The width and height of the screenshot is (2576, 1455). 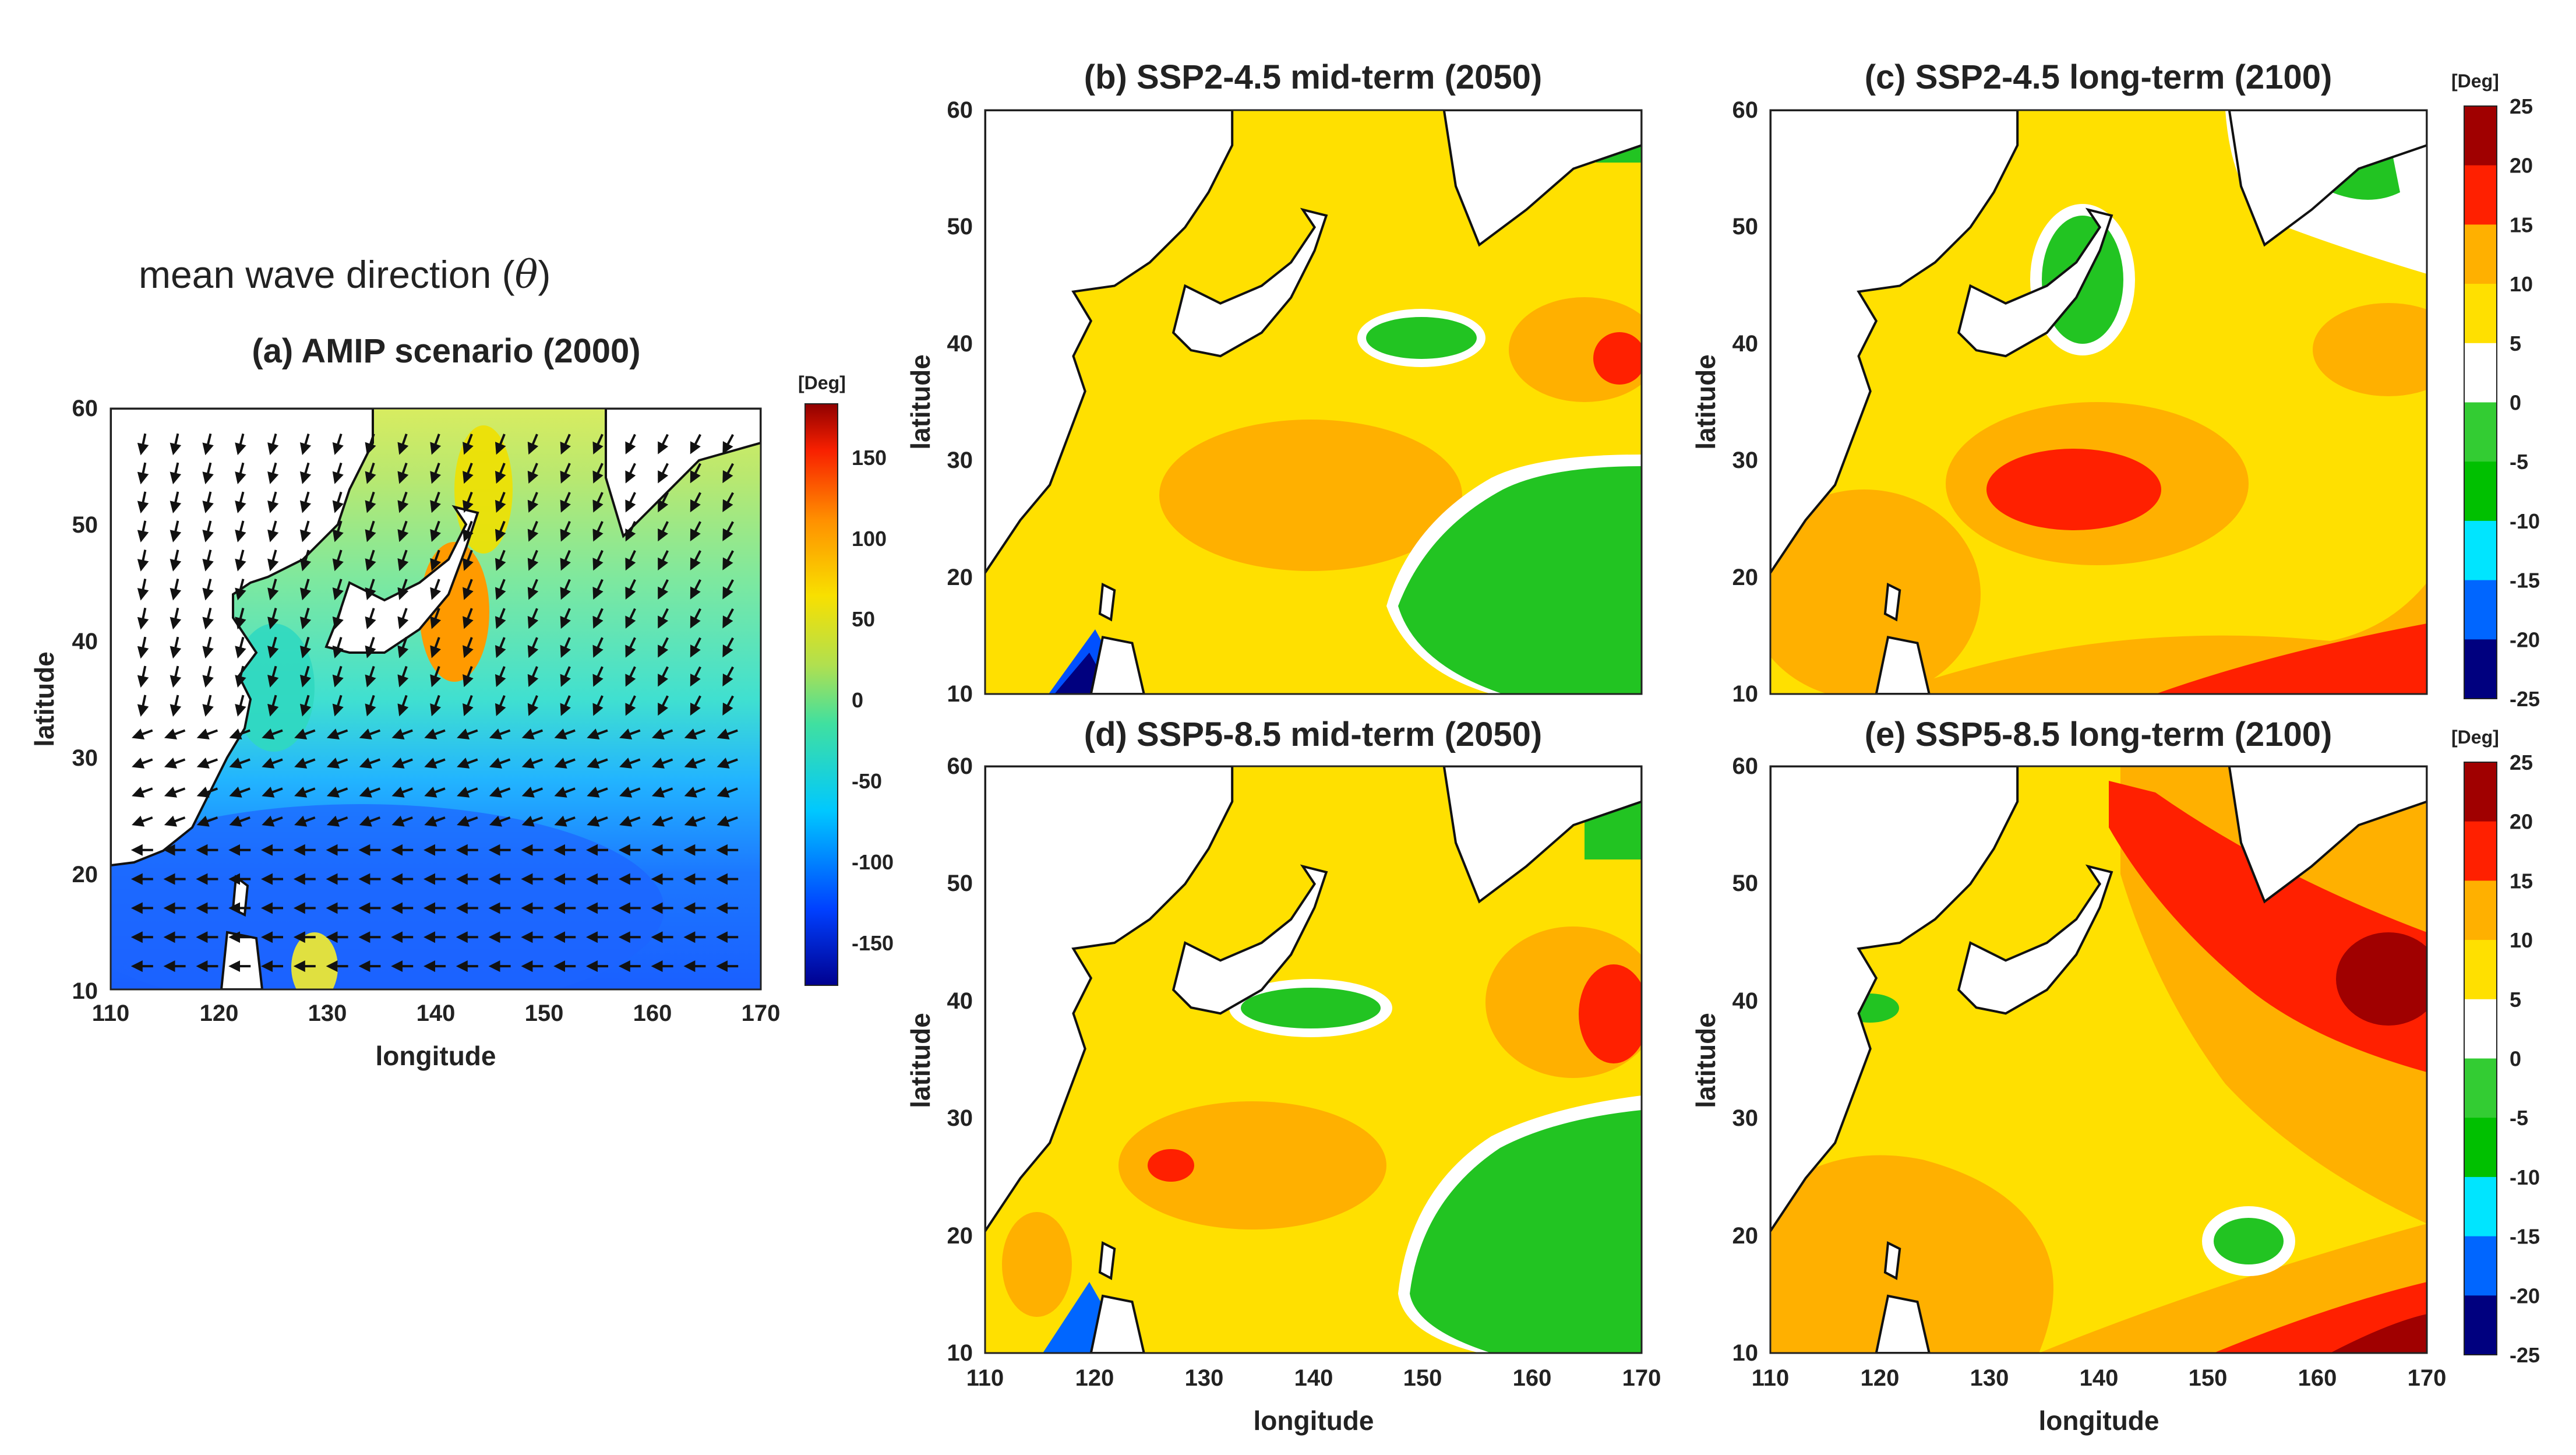 I want to click on kamchatka, so click(x=683, y=473).